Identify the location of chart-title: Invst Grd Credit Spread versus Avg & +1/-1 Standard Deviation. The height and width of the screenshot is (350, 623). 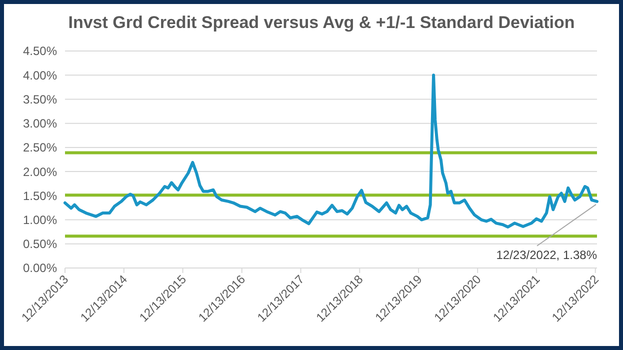
(321, 22).